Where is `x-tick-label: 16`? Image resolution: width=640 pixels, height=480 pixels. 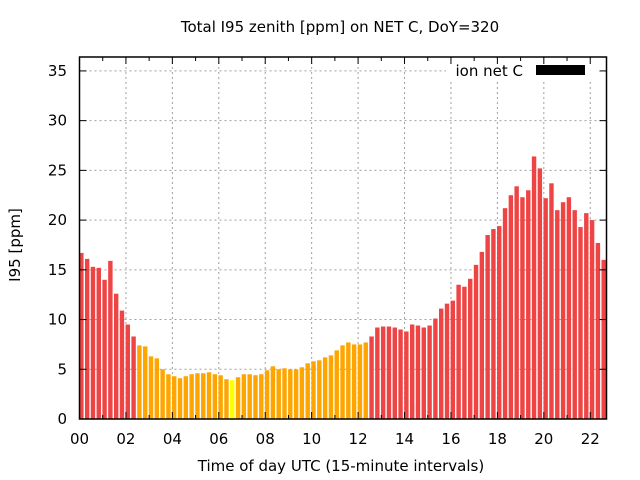 x-tick-label: 16 is located at coordinates (450, 439).